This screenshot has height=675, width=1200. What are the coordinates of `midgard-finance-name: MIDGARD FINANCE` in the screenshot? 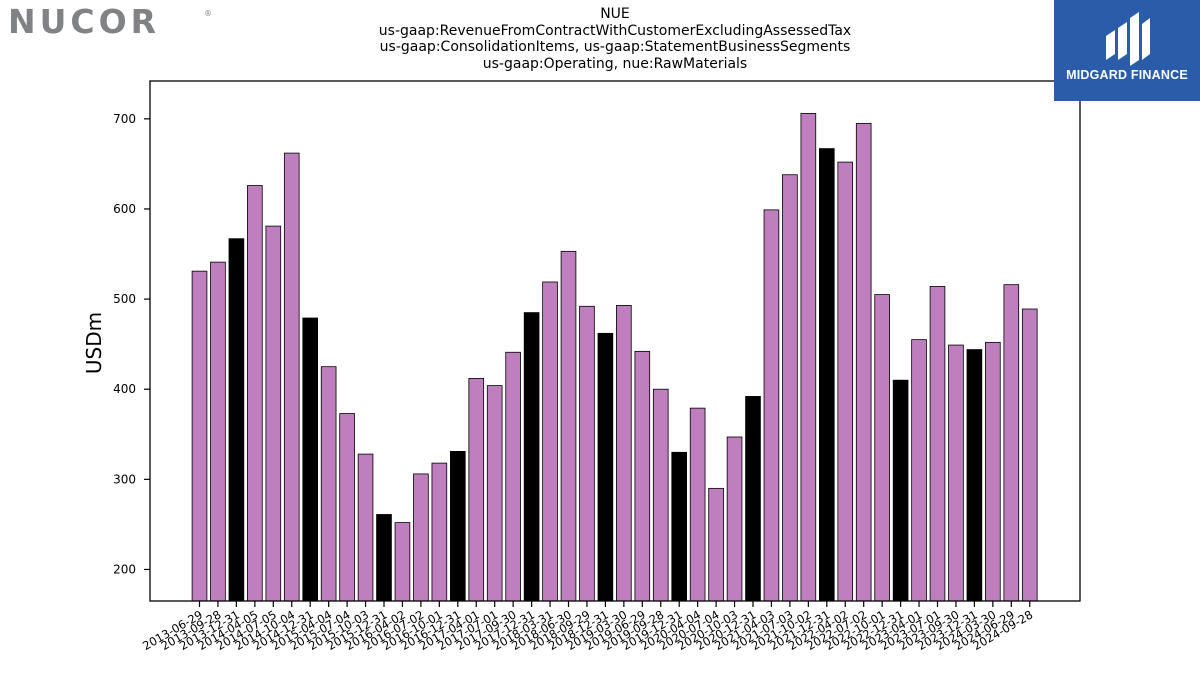 It's located at (1127, 75).